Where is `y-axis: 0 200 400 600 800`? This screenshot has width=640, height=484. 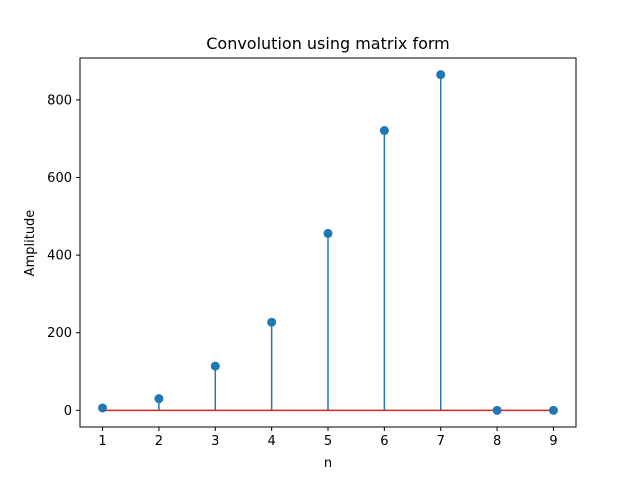
y-axis: 0 200 400 600 800 is located at coordinates (63, 256).